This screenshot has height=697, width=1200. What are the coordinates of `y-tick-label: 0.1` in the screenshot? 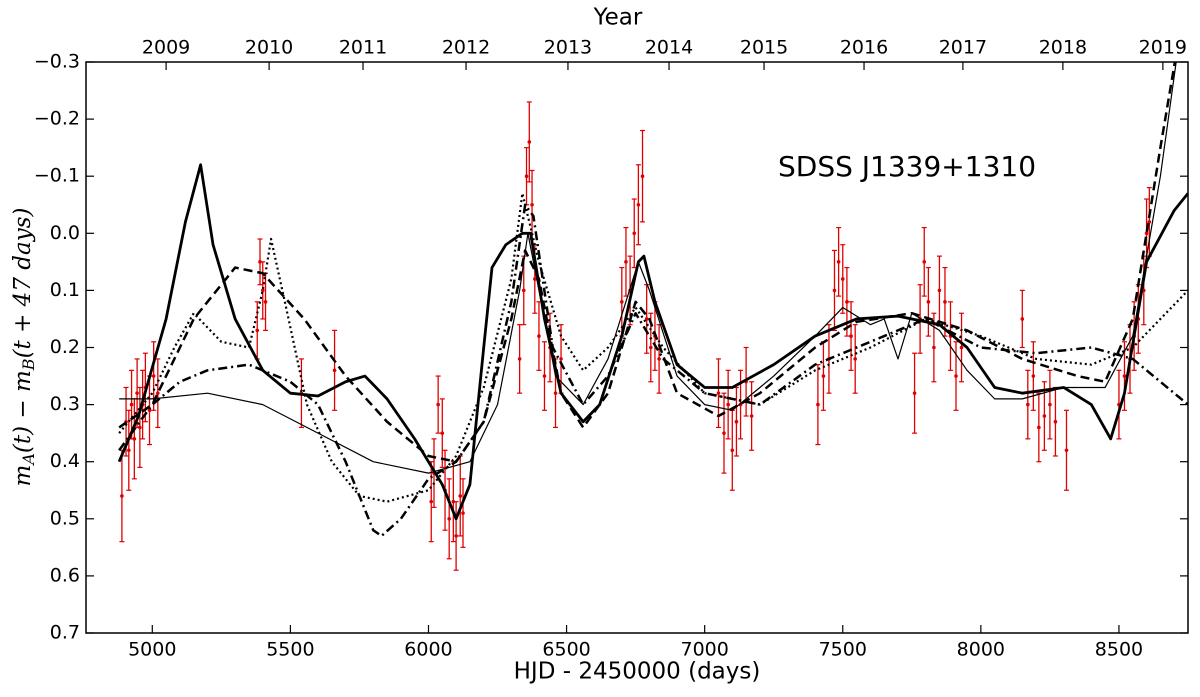 It's located at (65, 290).